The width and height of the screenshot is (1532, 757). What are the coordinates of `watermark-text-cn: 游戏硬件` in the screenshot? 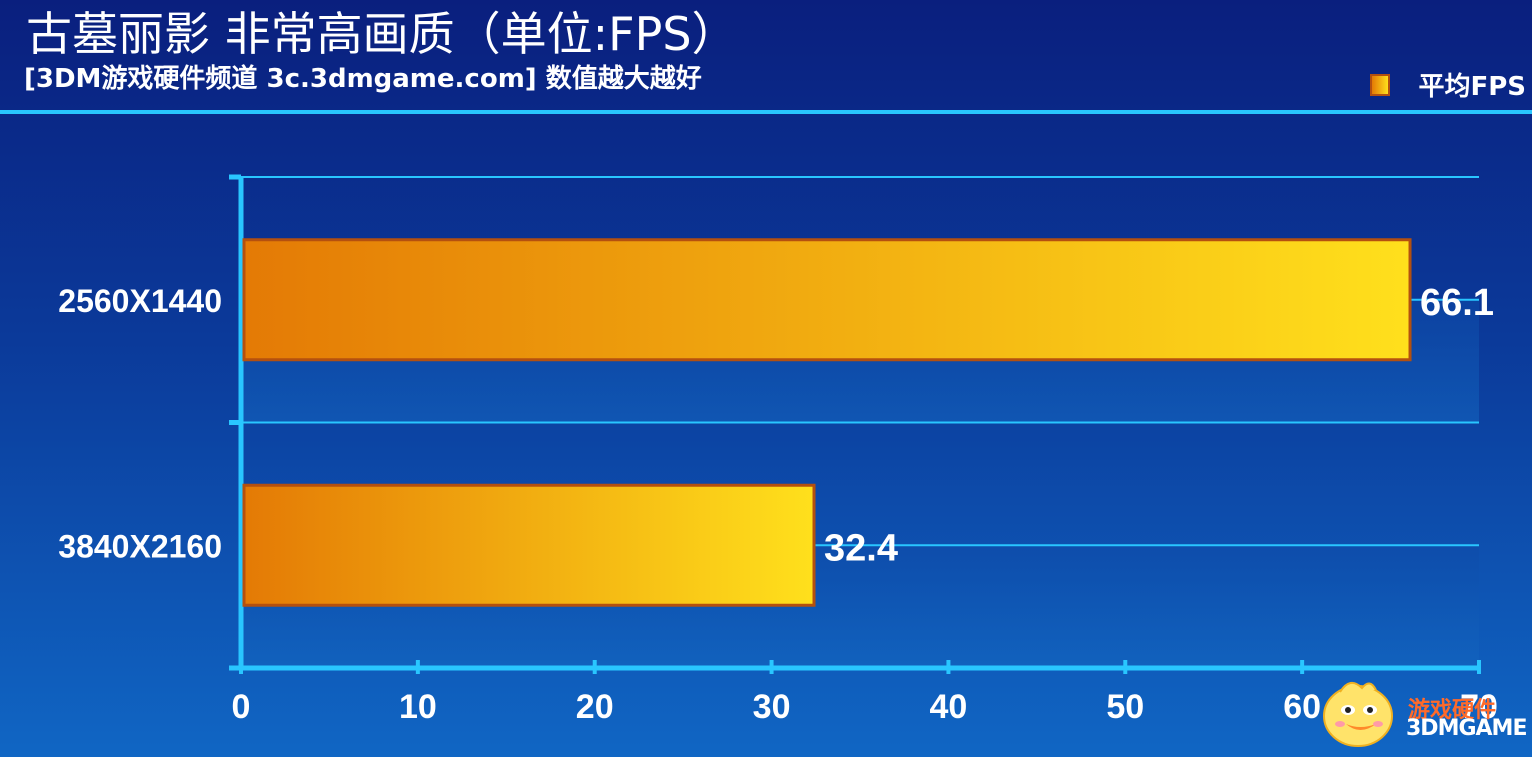 It's located at (1452, 710).